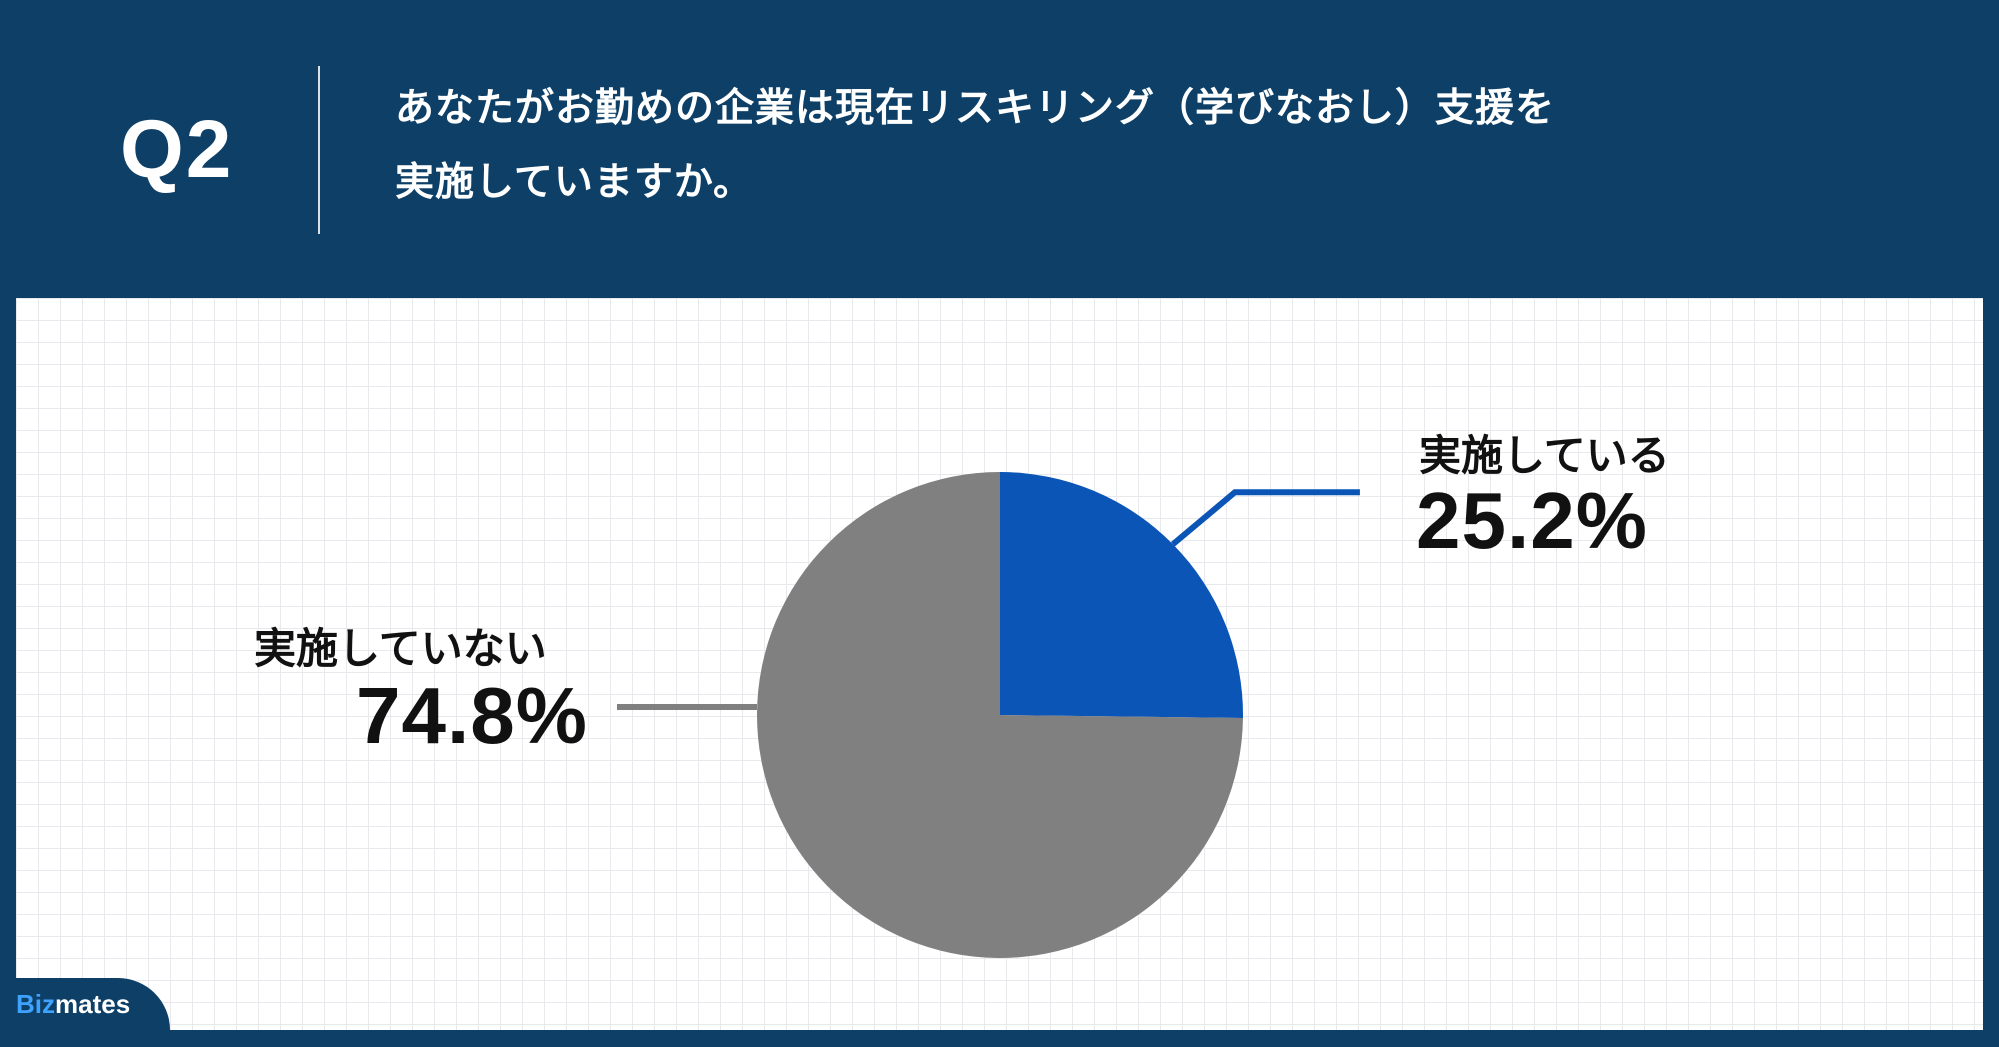  I want to click on slice-label-implemented: 実施している, so click(1544, 455).